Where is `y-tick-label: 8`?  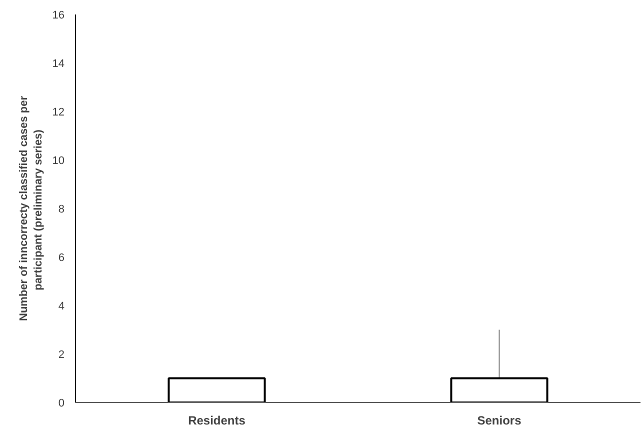
y-tick-label: 8 is located at coordinates (61, 210).